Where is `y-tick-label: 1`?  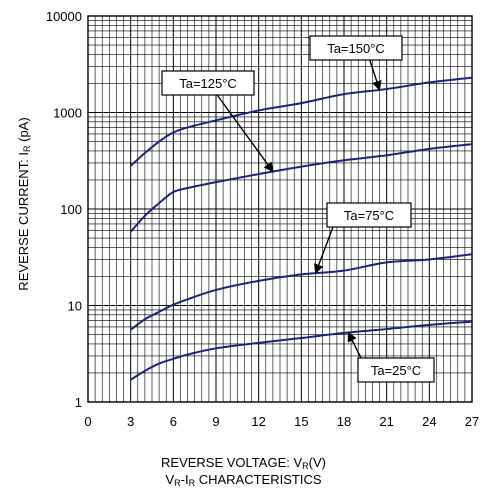 y-tick-label: 1 is located at coordinates (78, 402).